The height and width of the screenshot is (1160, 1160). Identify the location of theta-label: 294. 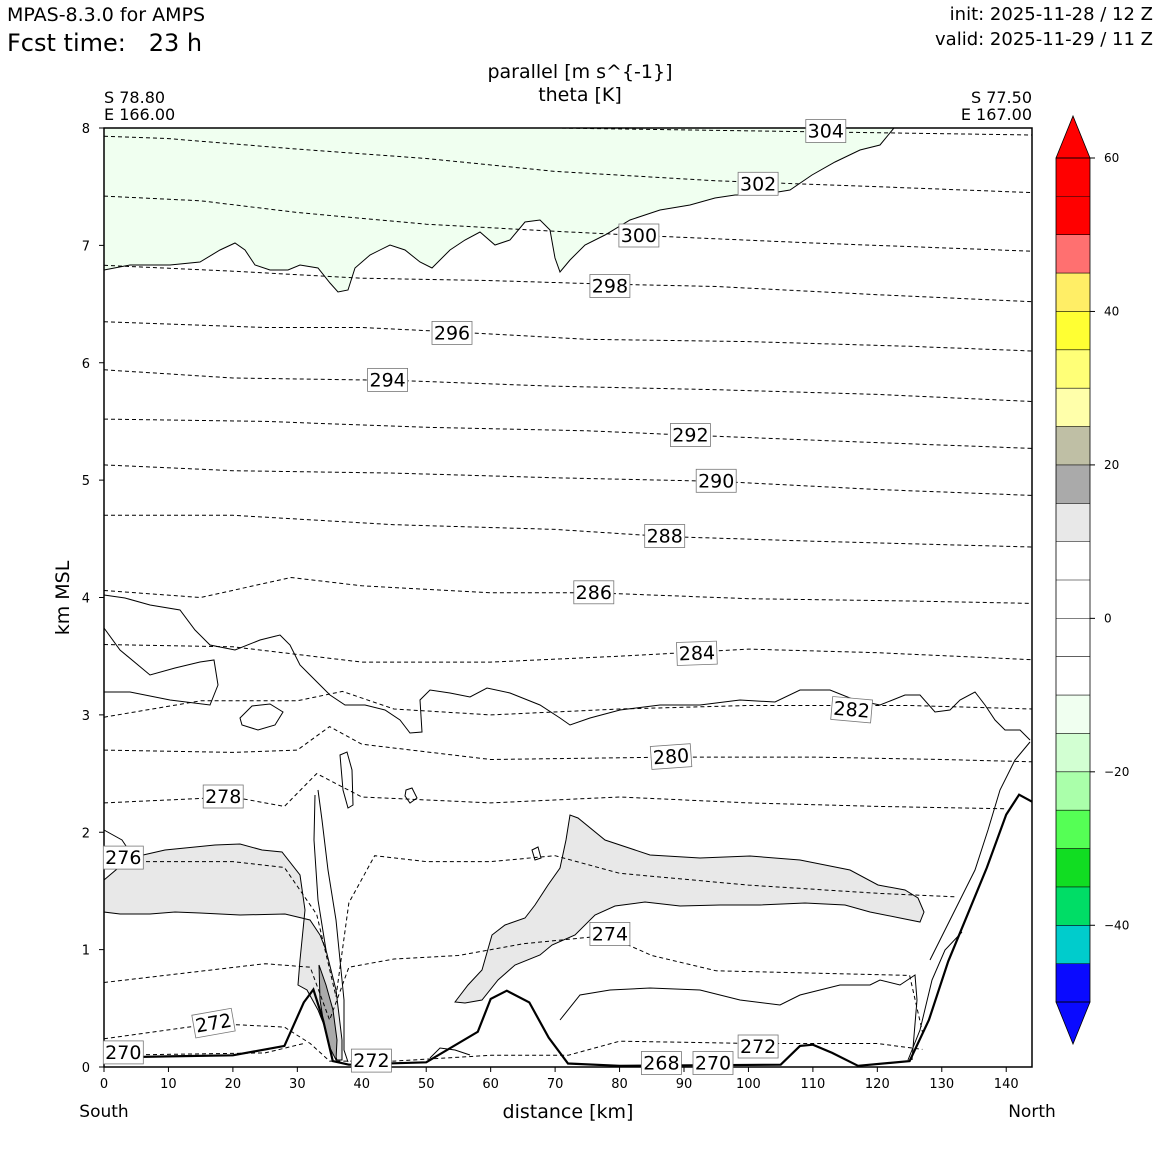
(388, 379).